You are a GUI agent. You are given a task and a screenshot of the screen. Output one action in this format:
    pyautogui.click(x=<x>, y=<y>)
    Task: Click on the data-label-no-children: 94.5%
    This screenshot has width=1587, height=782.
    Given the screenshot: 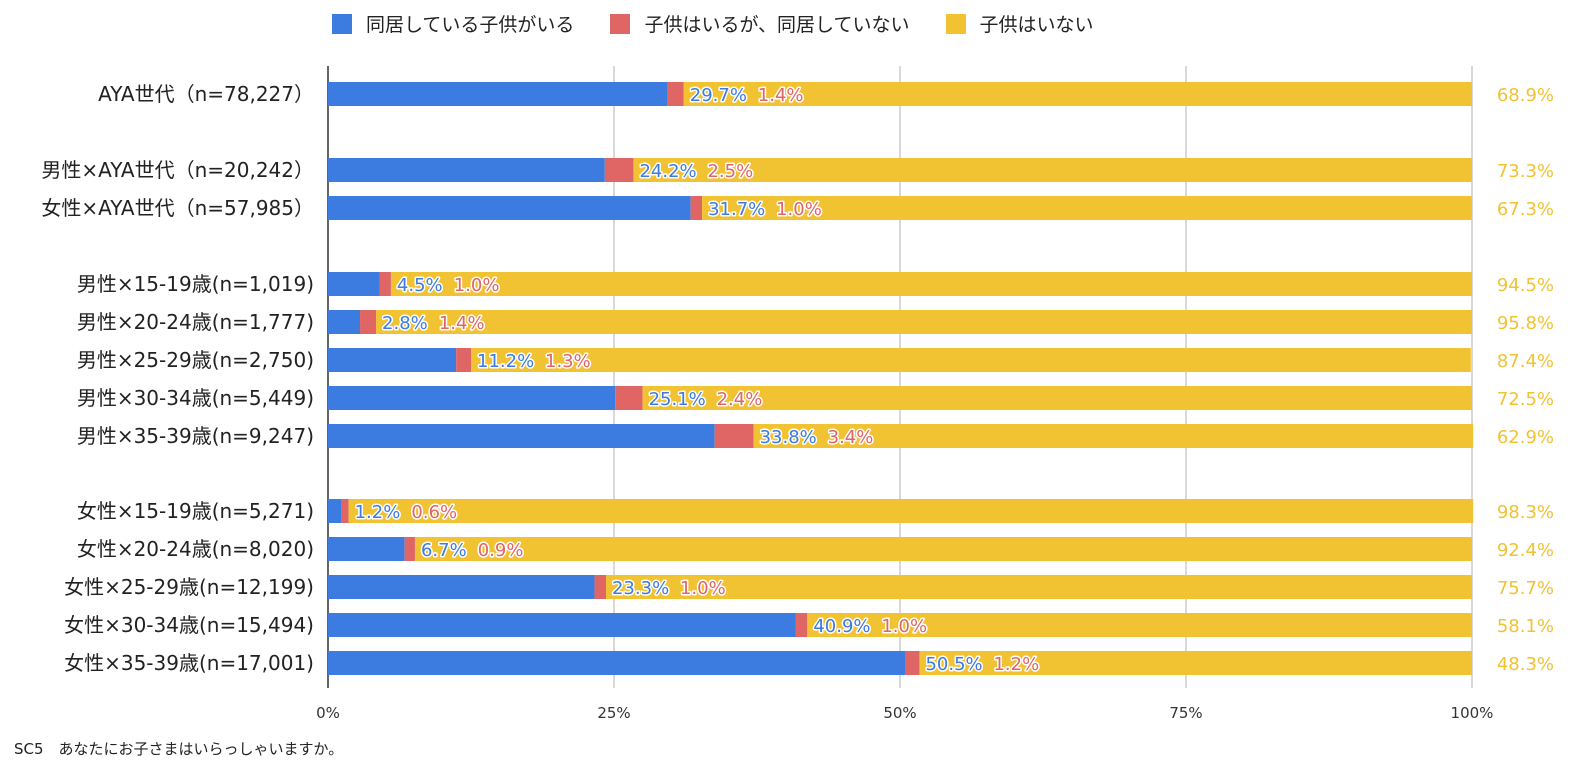 What is the action you would take?
    pyautogui.click(x=1525, y=285)
    